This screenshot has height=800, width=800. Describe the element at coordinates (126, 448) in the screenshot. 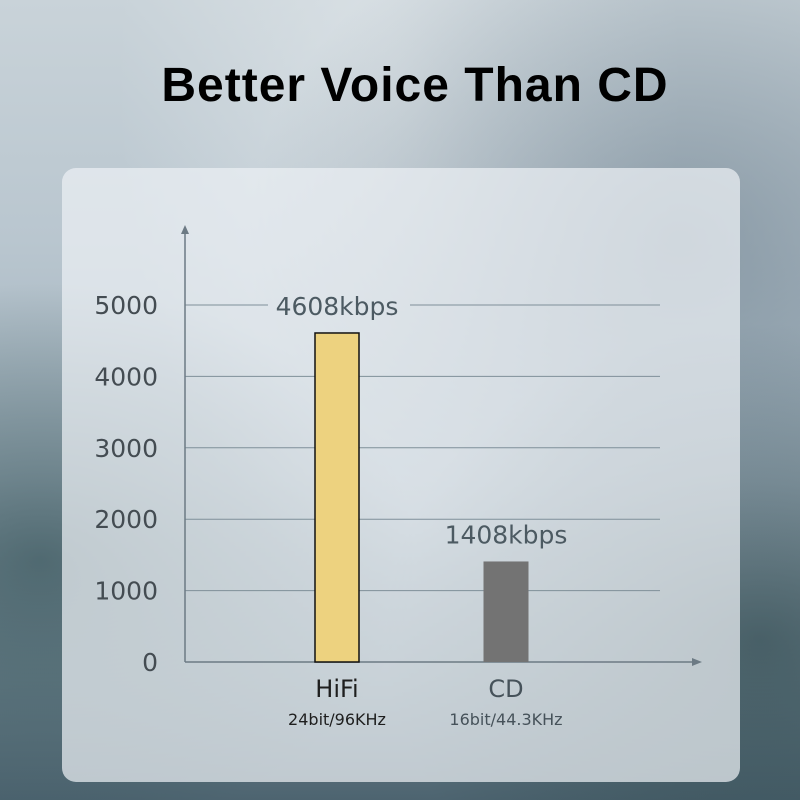

I see `y-tick-label: 3000` at that location.